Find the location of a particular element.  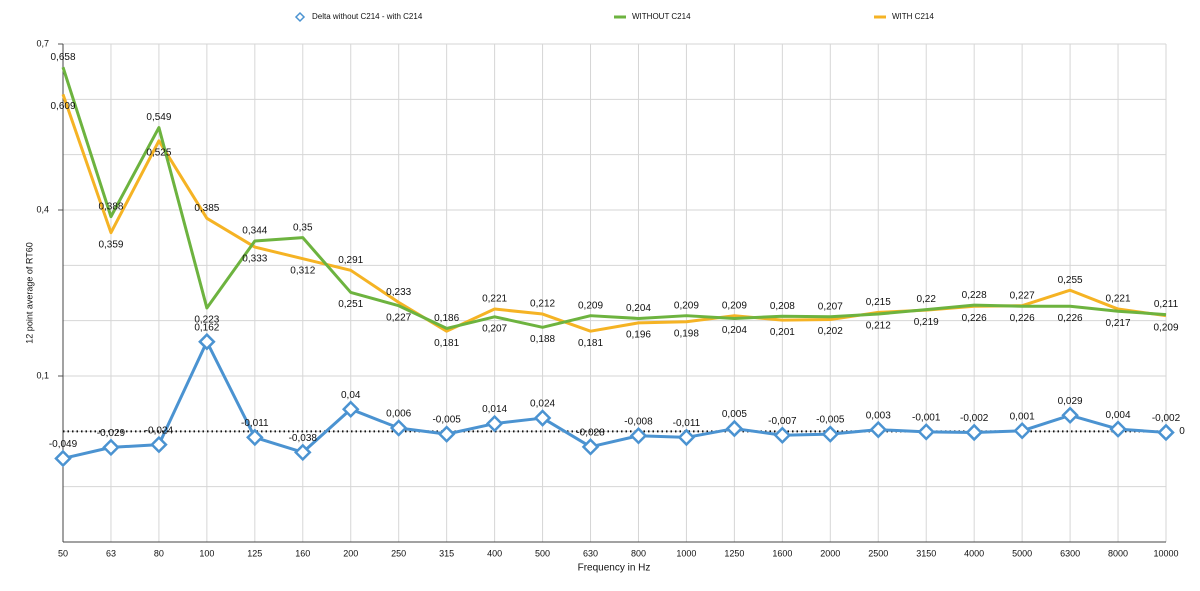

data-label: -0,001 is located at coordinates (926, 418).